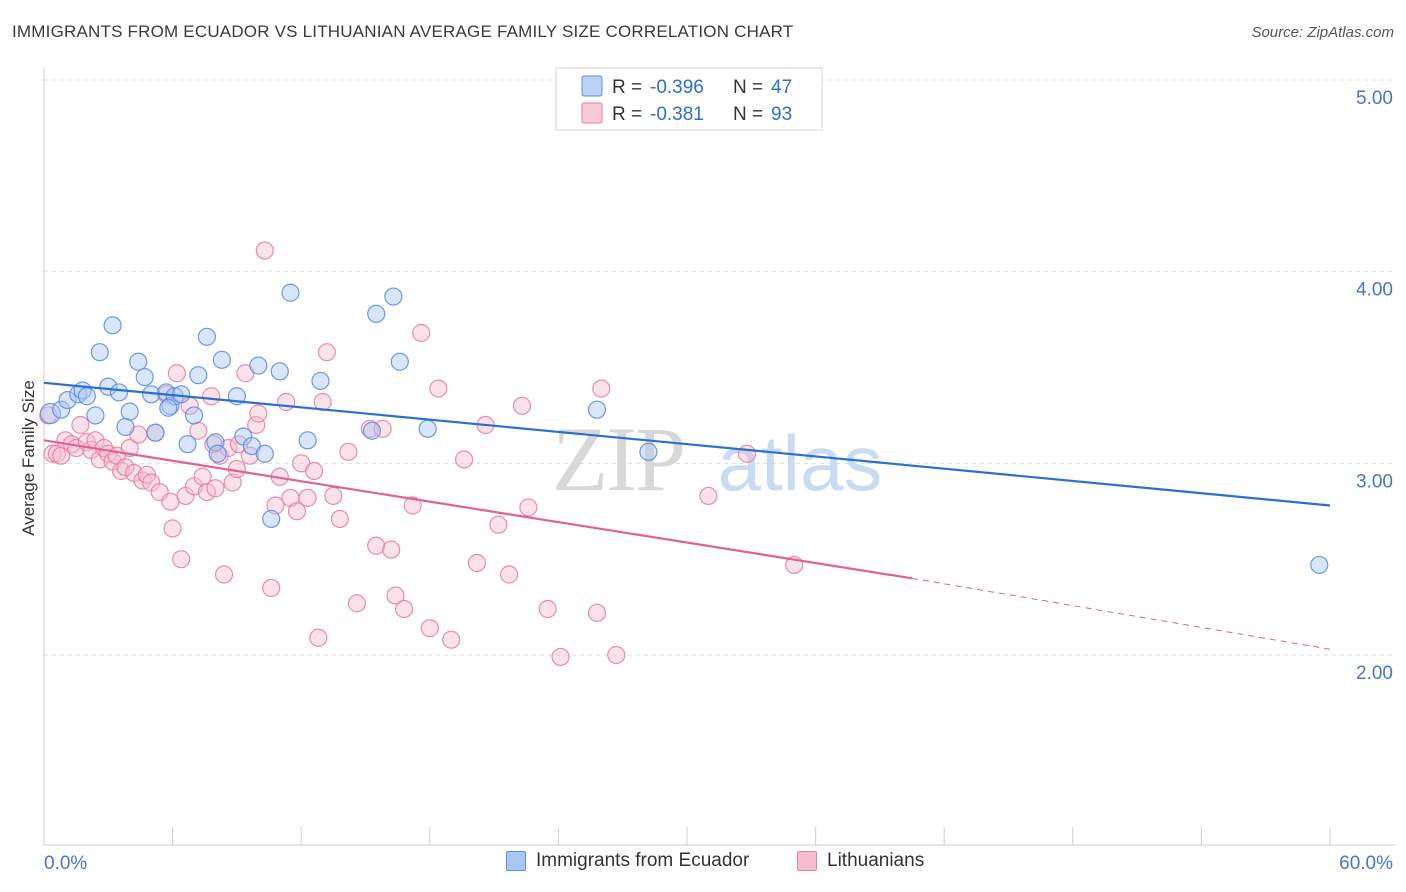 The width and height of the screenshot is (1406, 892). I want to click on y-tick-label-4: 4.00, so click(1374, 290).